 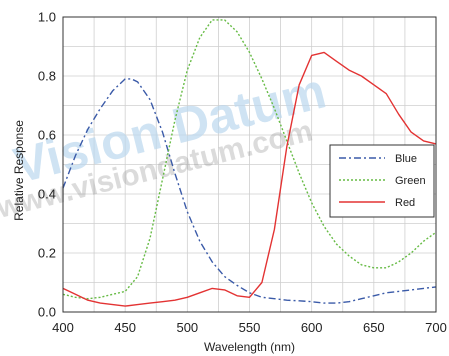 I want to click on legend-label-blue: Blue, so click(x=406, y=159).